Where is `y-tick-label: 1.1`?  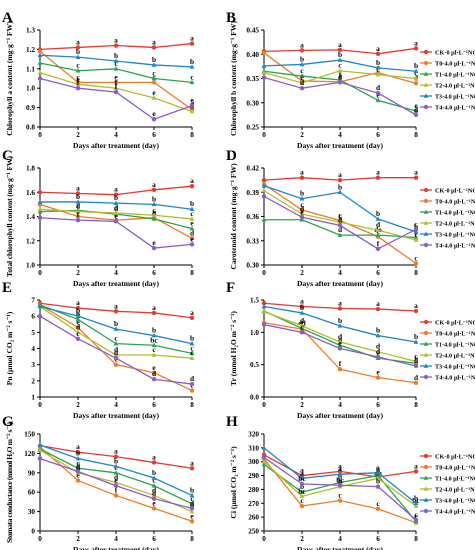 y-tick-label: 1.1 is located at coordinates (30, 69).